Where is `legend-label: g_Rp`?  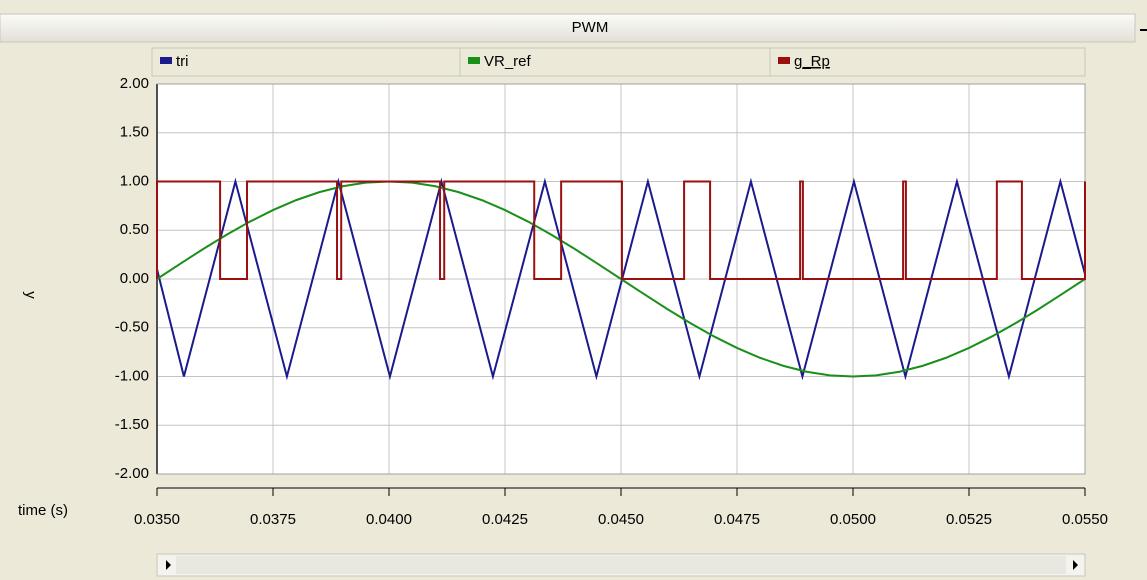 legend-label: g_Rp is located at coordinates (812, 61).